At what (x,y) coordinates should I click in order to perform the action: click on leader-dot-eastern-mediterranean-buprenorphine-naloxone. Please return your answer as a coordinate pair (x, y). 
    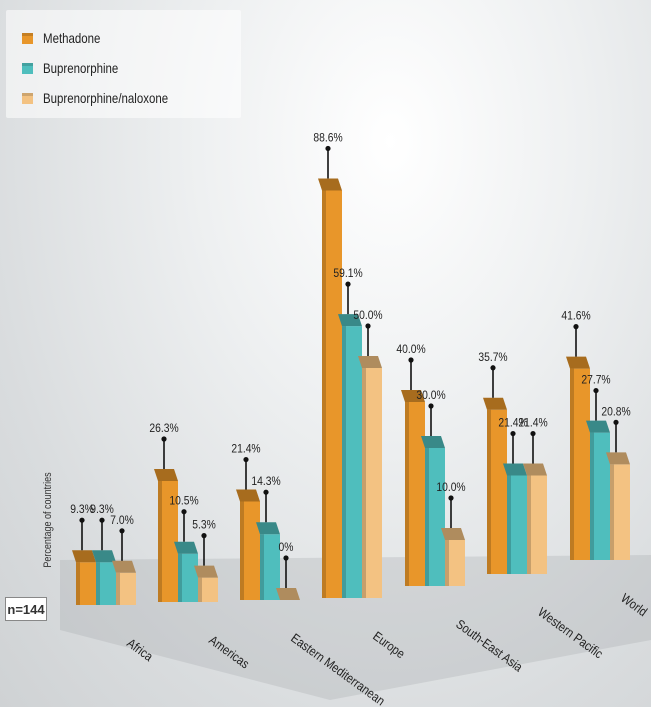
    Looking at the image, I should click on (286, 558).